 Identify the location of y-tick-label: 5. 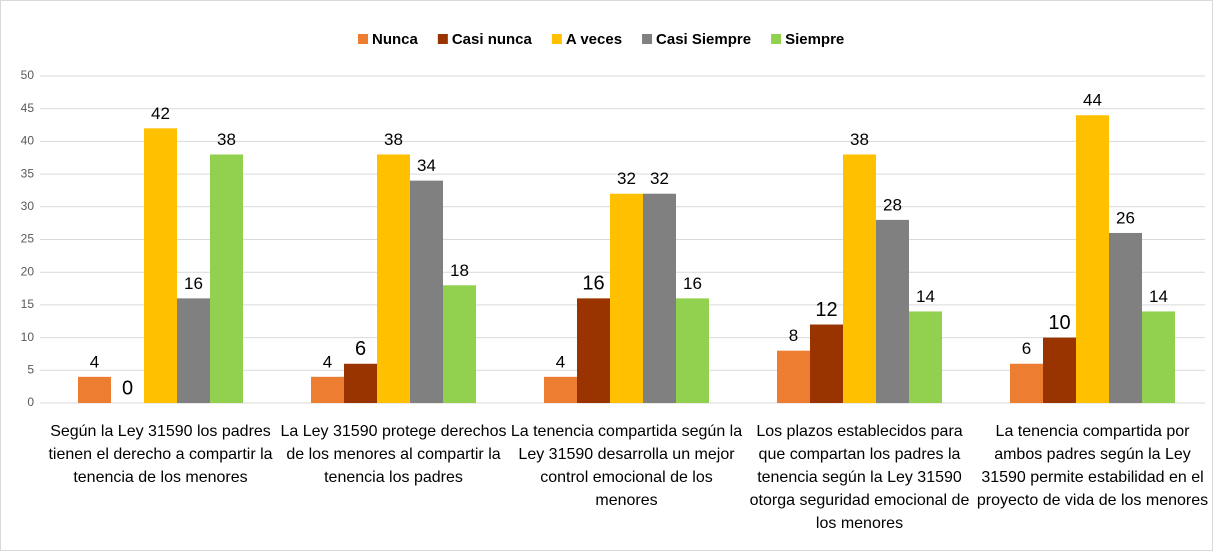
(30, 369).